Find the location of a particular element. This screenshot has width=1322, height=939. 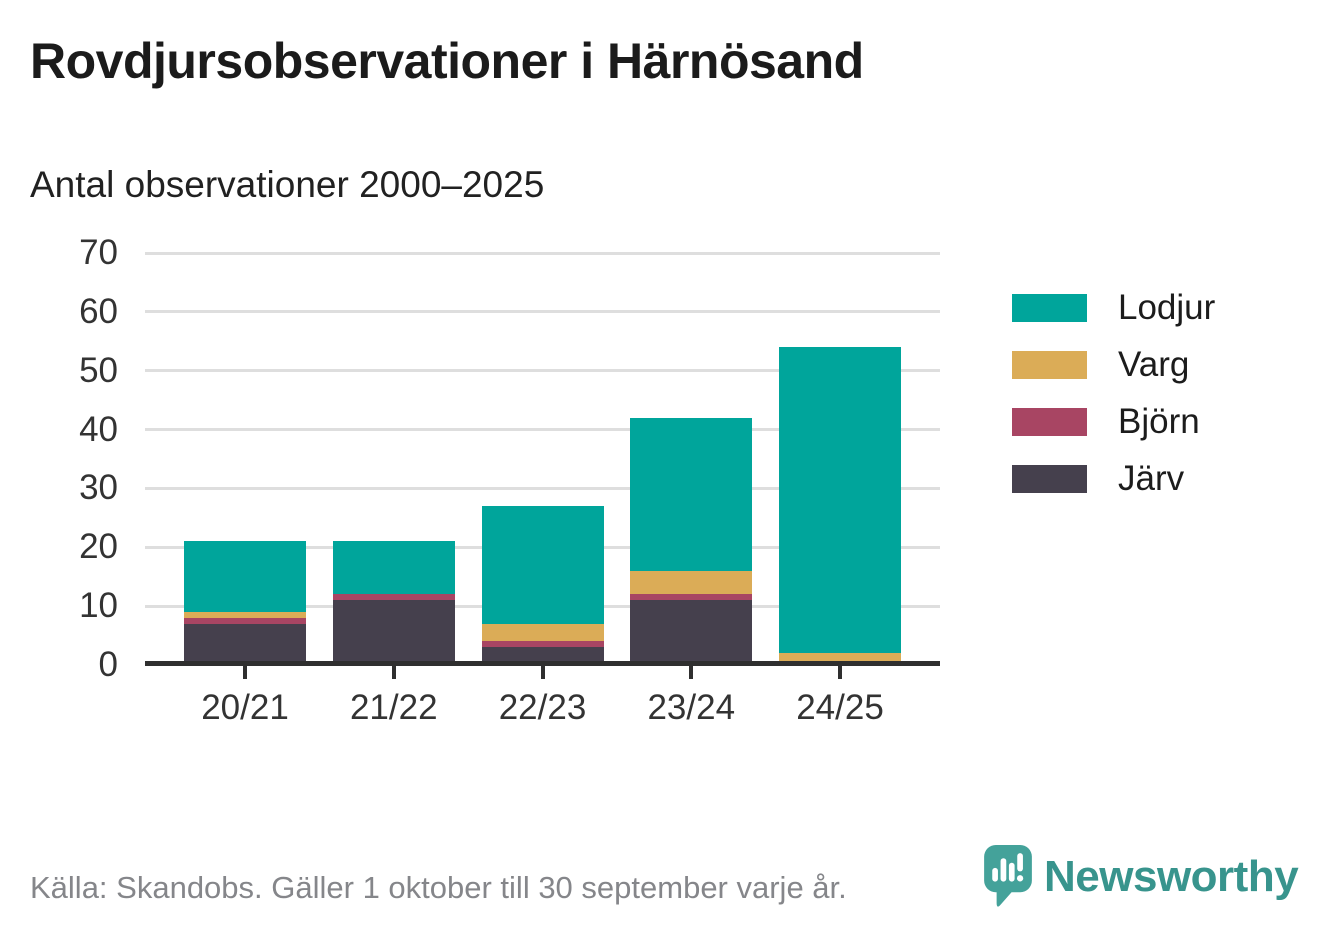

y-axis-label-50: 50 is located at coordinates (98, 370).